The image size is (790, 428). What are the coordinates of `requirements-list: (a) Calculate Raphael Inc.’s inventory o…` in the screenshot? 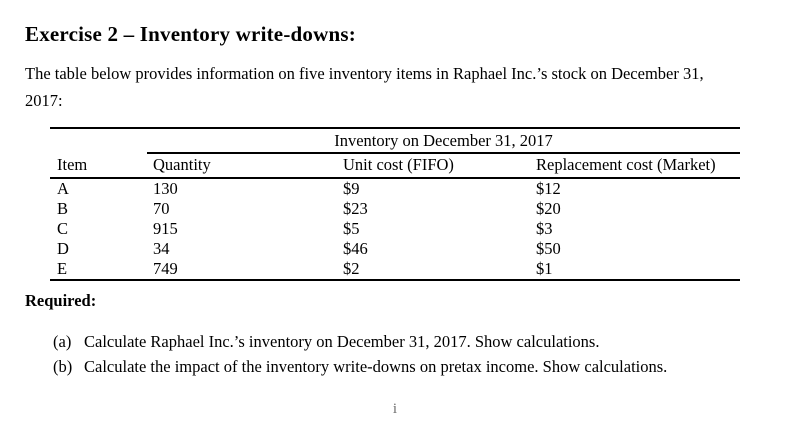 It's located at (413, 354).